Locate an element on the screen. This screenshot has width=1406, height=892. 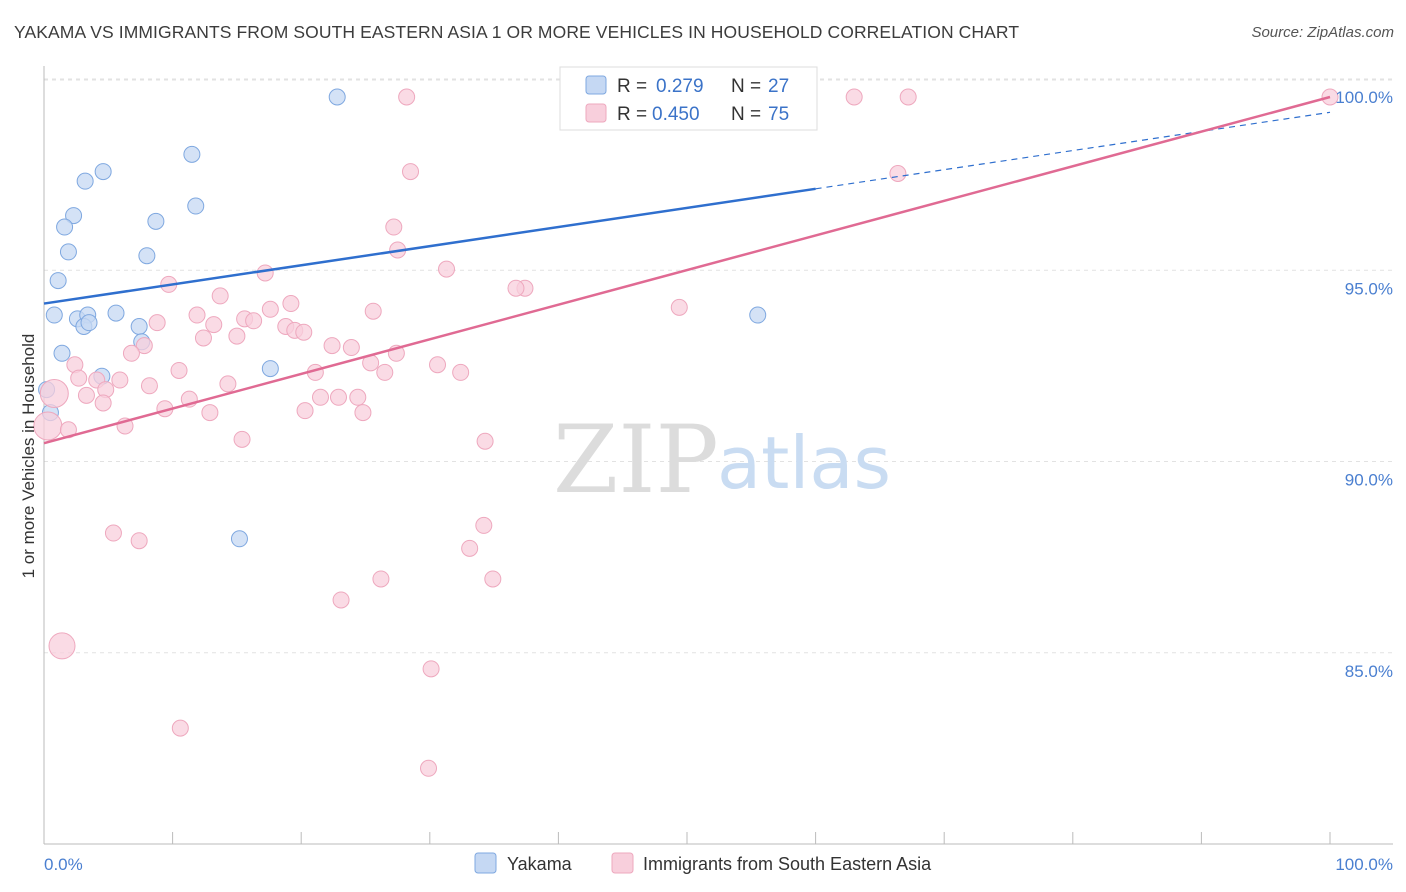
legend-n-label-1: N = is located at coordinates (746, 86).